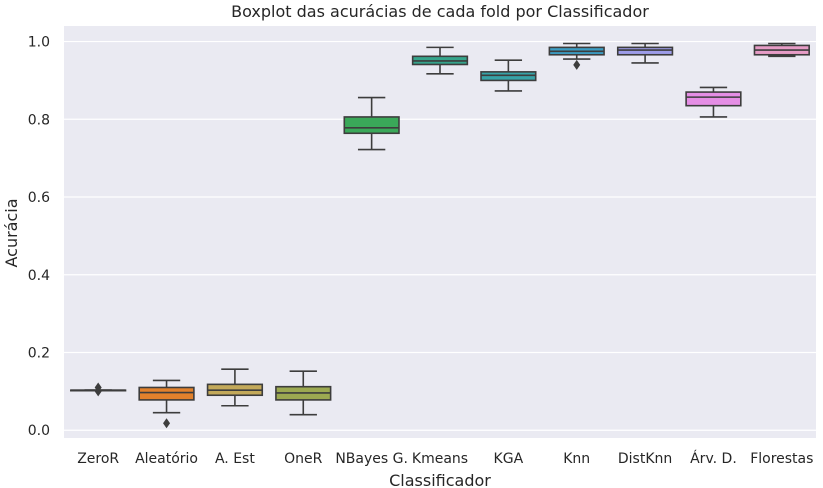  I want to click on x-tick-label: NBayes G., so click(371, 459).